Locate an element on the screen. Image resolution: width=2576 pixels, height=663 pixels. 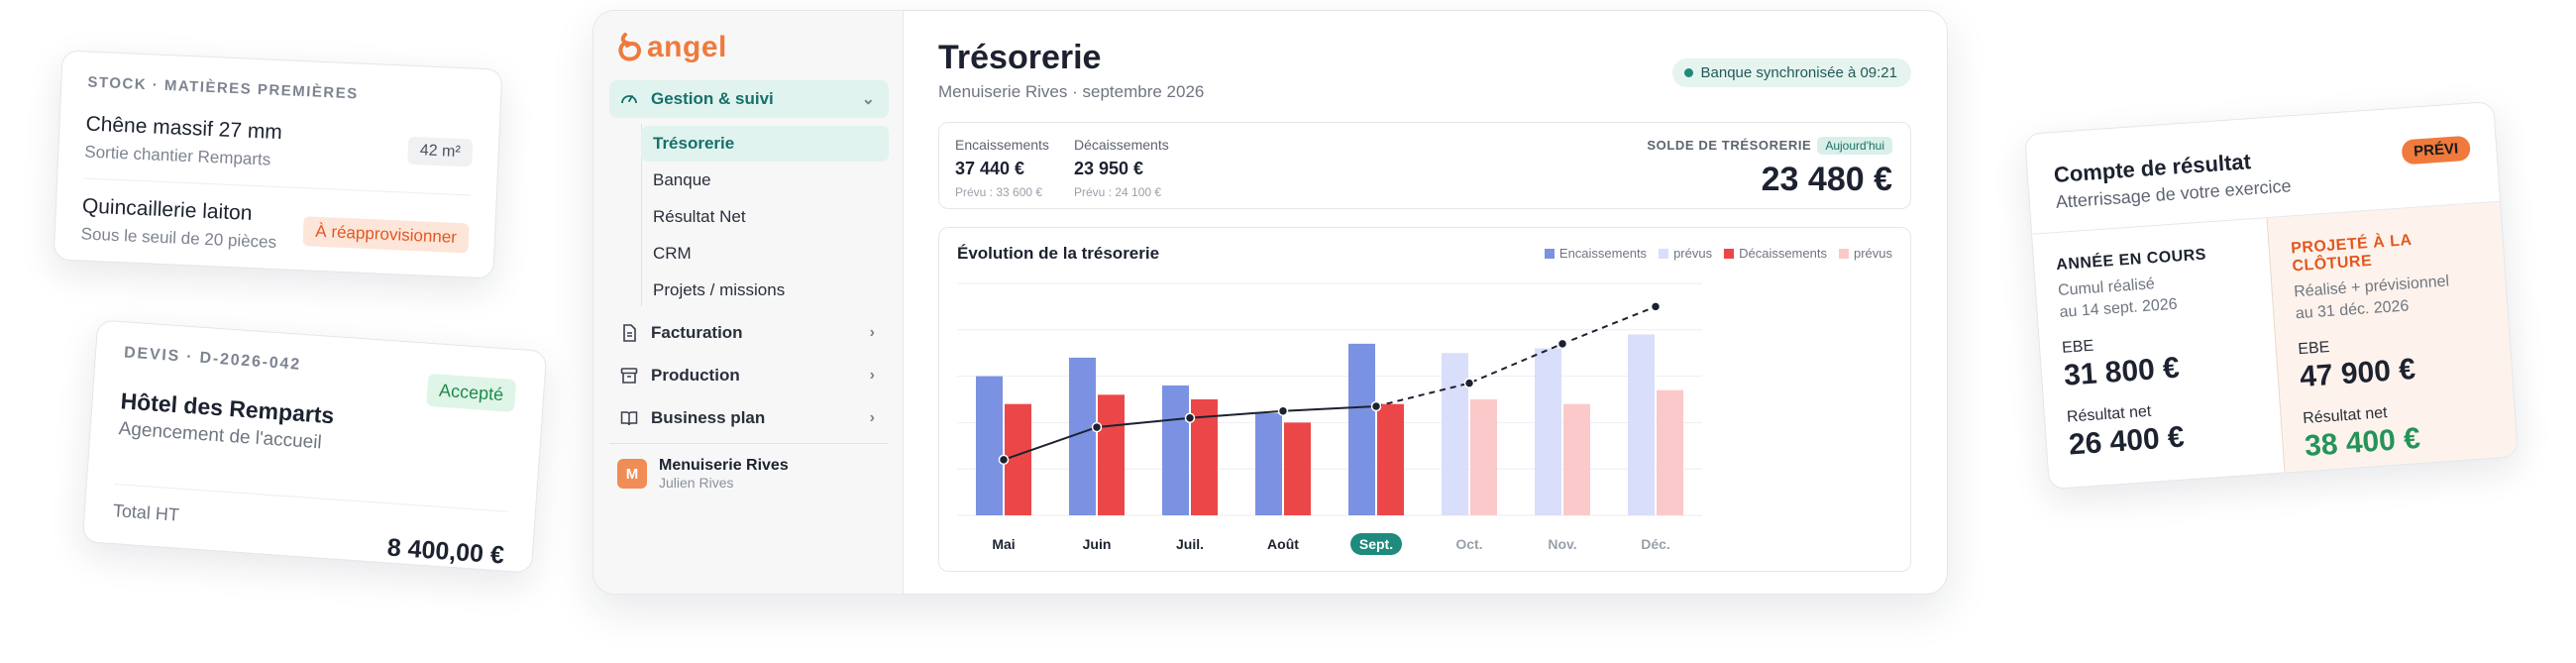
legend-item: Encaissements is located at coordinates (1596, 253).